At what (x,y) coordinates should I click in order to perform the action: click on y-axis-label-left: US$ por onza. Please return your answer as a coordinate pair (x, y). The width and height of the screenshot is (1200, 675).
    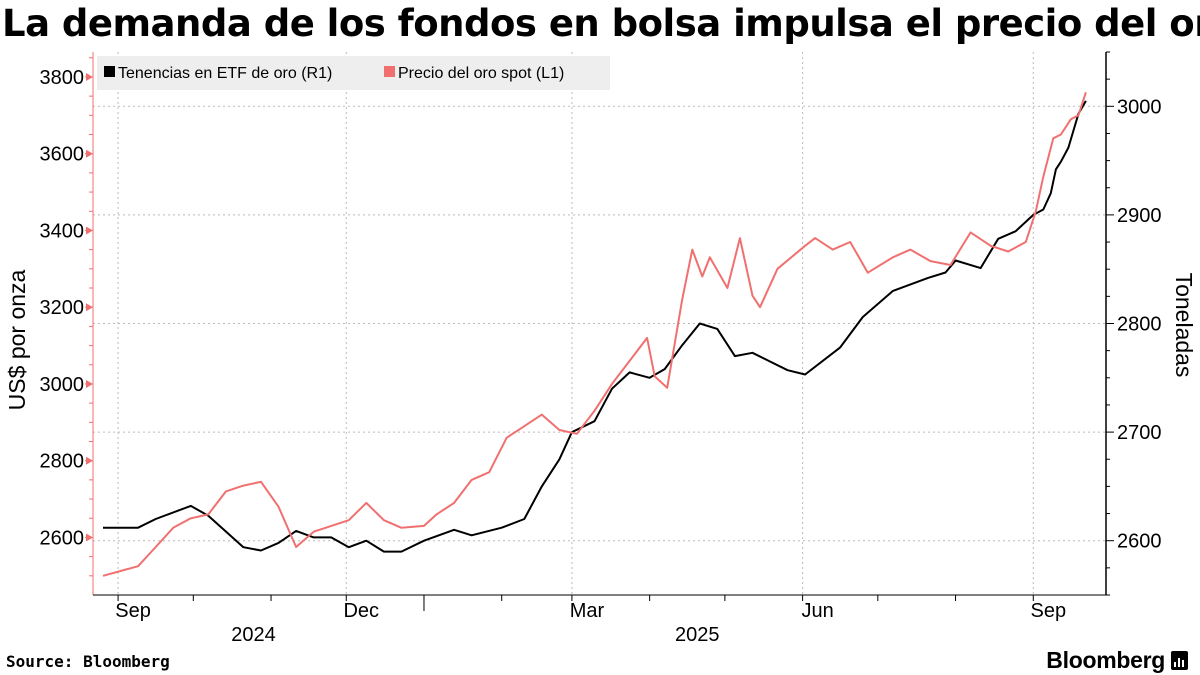
    Looking at the image, I should click on (17, 339).